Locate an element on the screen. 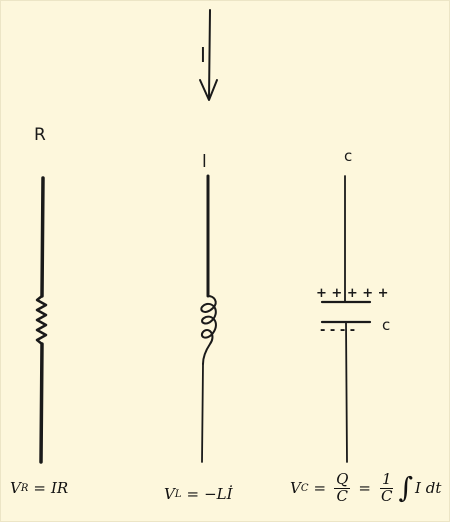 This screenshot has height=522, width=450. capacitor-eq-integrand: I dt is located at coordinates (428, 488).